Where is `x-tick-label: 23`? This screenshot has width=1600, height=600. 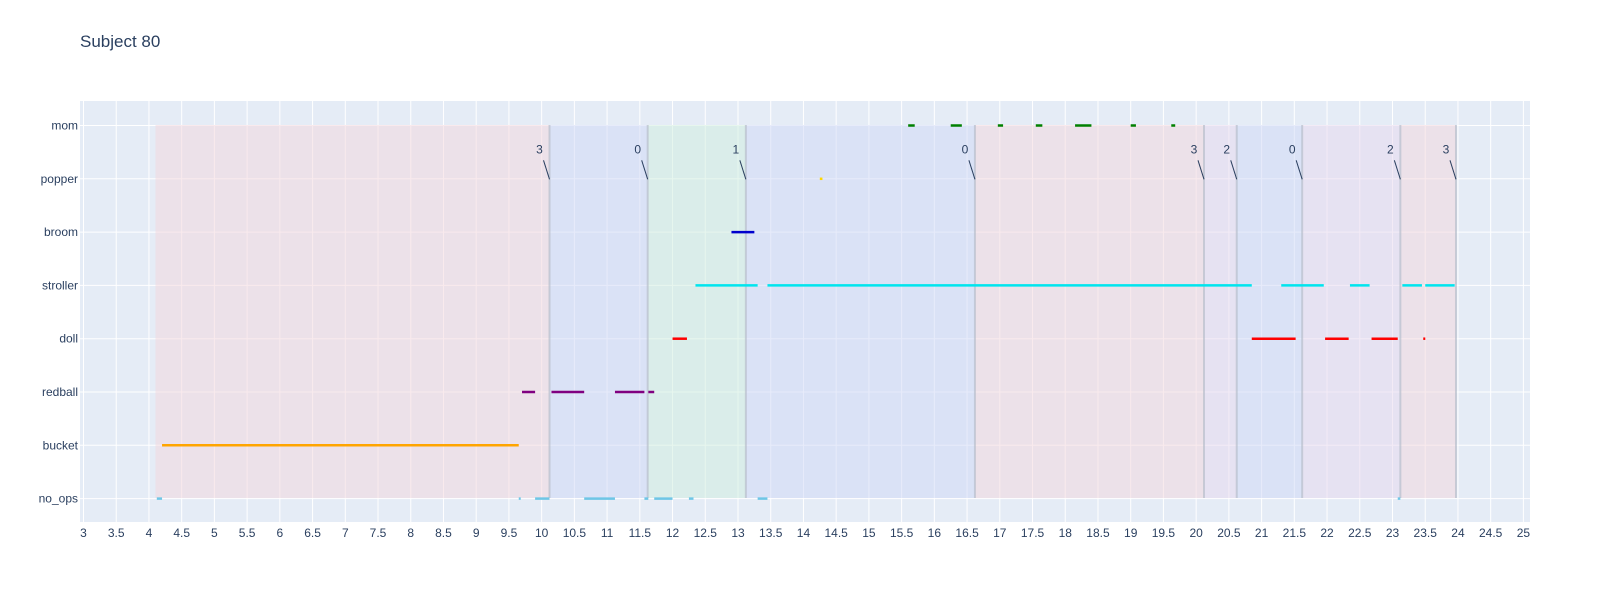 x-tick-label: 23 is located at coordinates (1393, 533).